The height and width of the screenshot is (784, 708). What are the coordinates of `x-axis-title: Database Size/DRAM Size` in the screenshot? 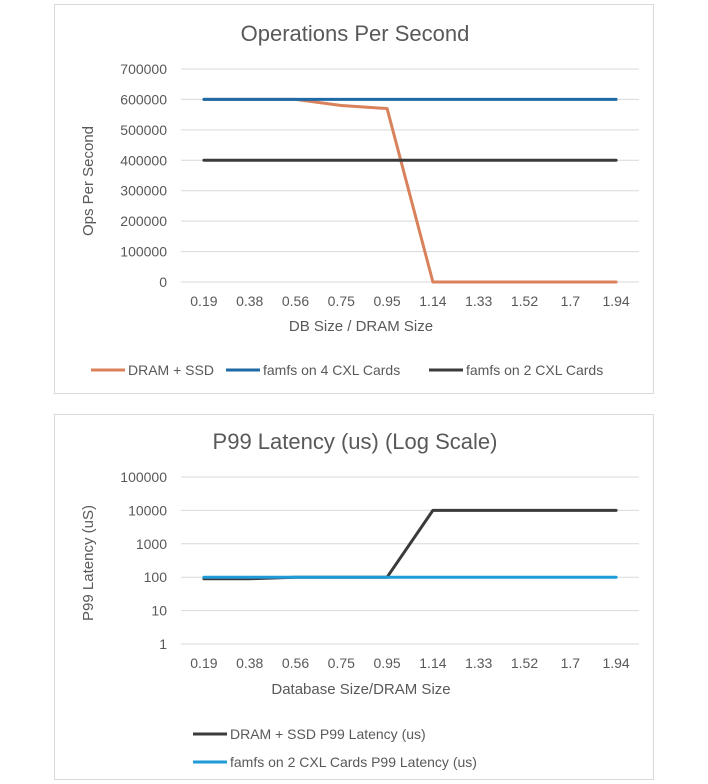 It's located at (360, 689).